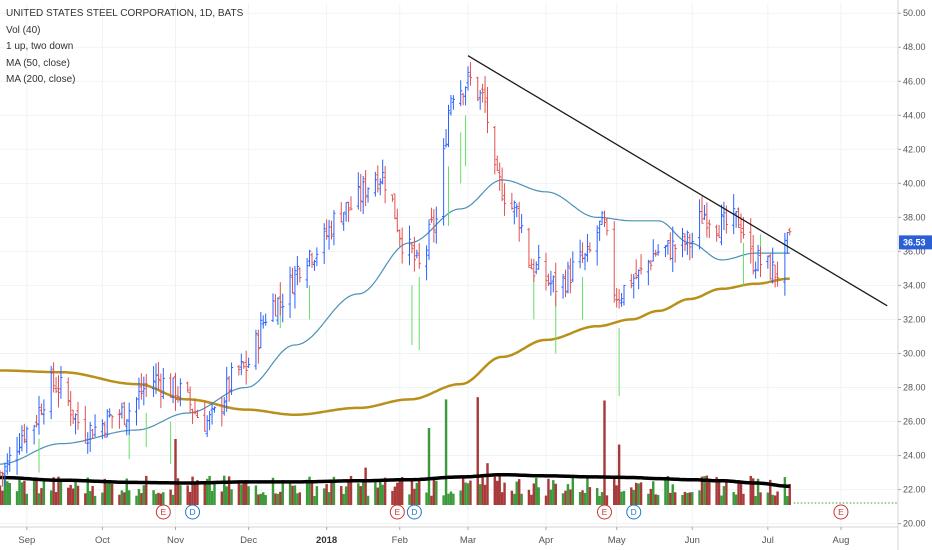  Describe the element at coordinates (841, 512) in the screenshot. I see `event-label: E` at that location.